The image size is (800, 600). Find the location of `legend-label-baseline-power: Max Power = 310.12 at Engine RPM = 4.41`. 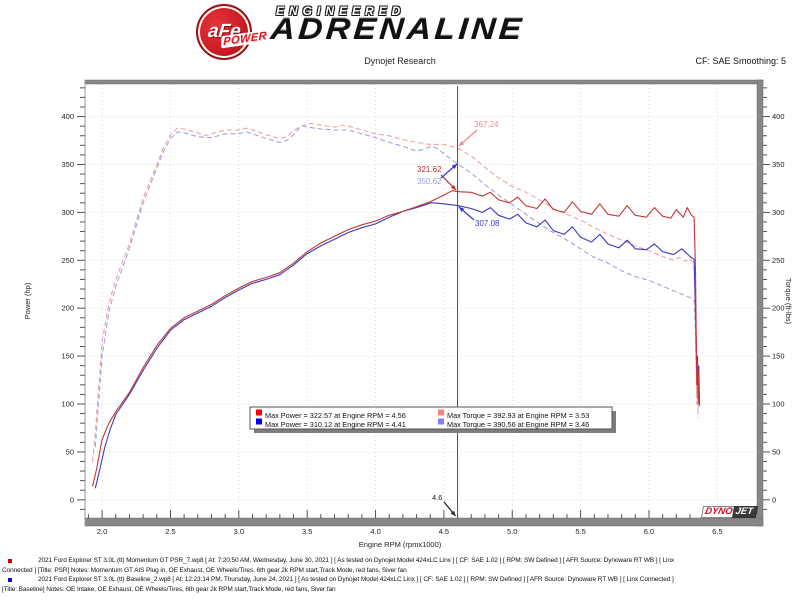

legend-label-baseline-power: Max Power = 310.12 at Engine RPM = 4.41 is located at coordinates (335, 424).